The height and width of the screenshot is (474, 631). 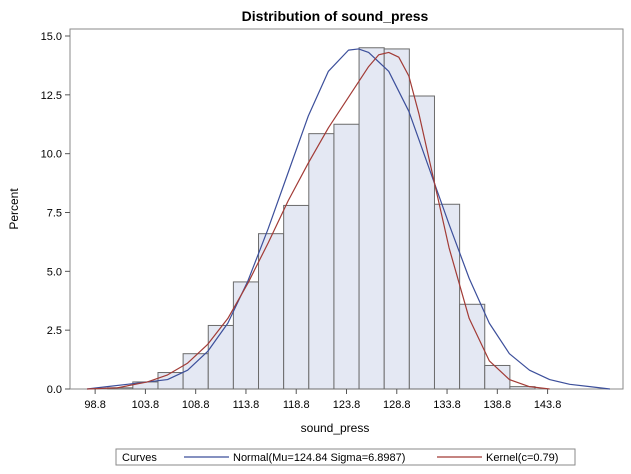 What do you see at coordinates (14, 209) in the screenshot?
I see `y-axis-label: Percent` at bounding box center [14, 209].